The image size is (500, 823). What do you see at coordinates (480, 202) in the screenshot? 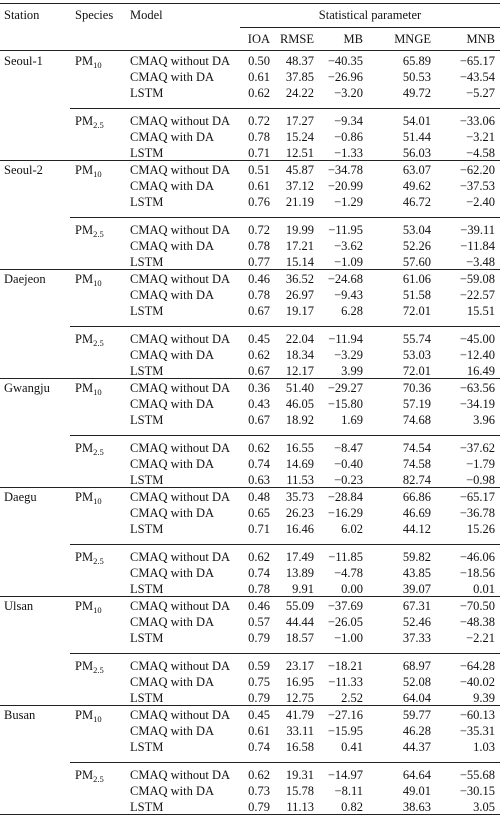
I see `value-cell: −2.40` at bounding box center [480, 202].